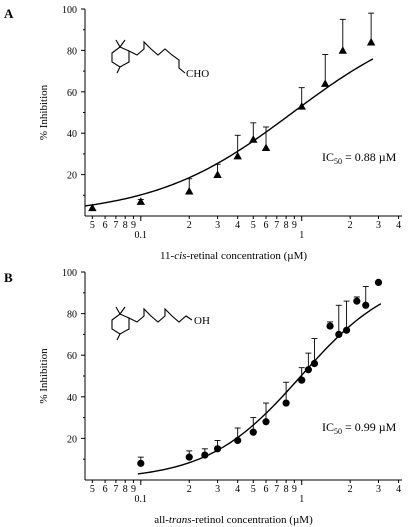 The width and height of the screenshot is (410, 527). What do you see at coordinates (72, 134) in the screenshot?
I see `y-tick-label: 40` at bounding box center [72, 134].